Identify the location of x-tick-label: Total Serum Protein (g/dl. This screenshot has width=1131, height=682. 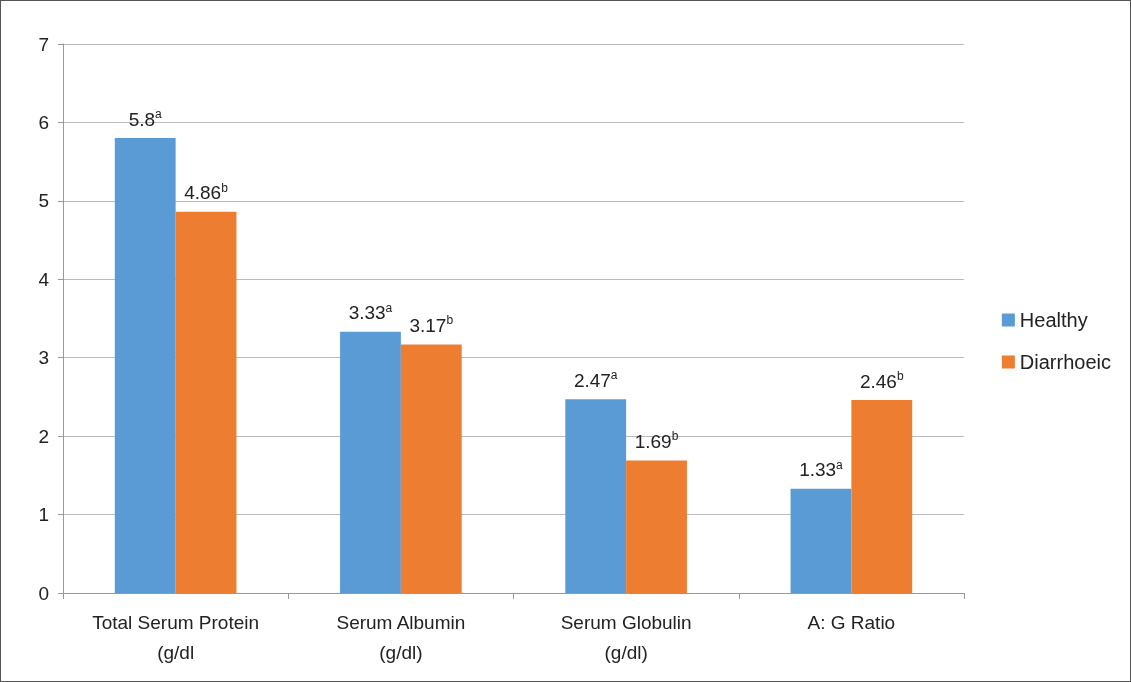
(176, 637).